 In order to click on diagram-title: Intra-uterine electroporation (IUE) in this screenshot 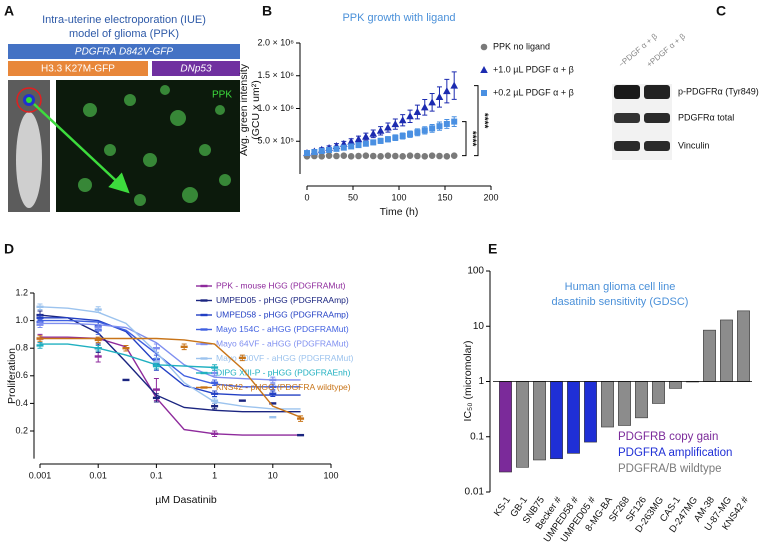, I will do `click(124, 20)`.